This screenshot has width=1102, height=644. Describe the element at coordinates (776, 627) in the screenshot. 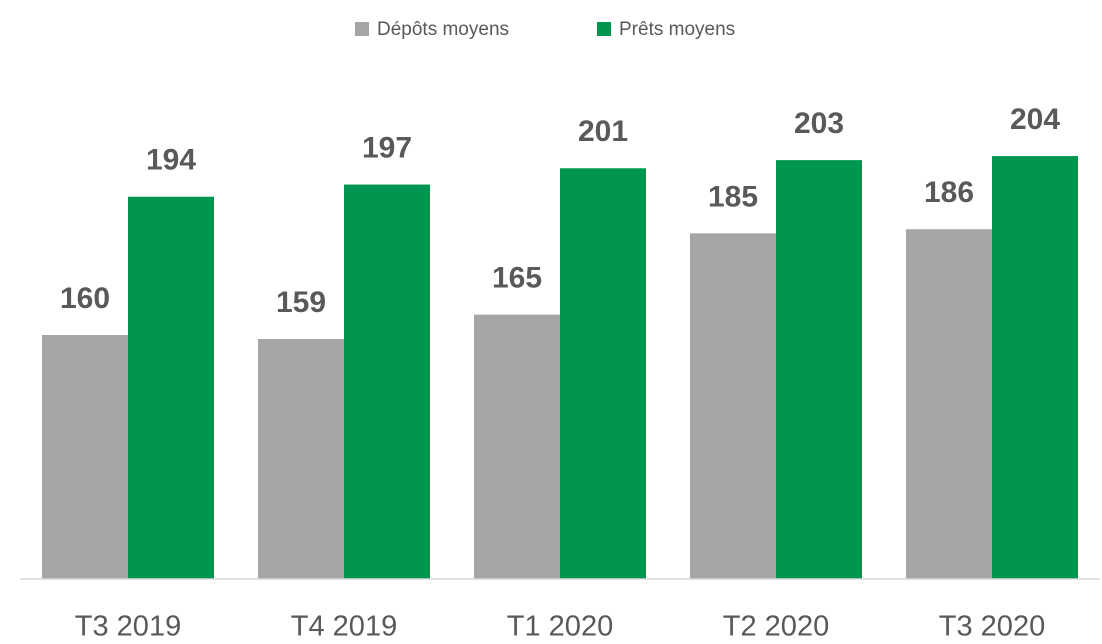

I see `x-tick-label: T2 2020` at that location.